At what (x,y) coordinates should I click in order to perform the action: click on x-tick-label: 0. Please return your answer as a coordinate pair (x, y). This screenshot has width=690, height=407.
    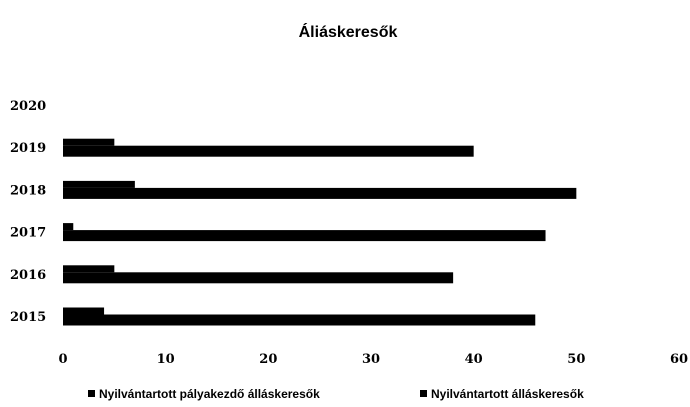
    Looking at the image, I should click on (62, 359).